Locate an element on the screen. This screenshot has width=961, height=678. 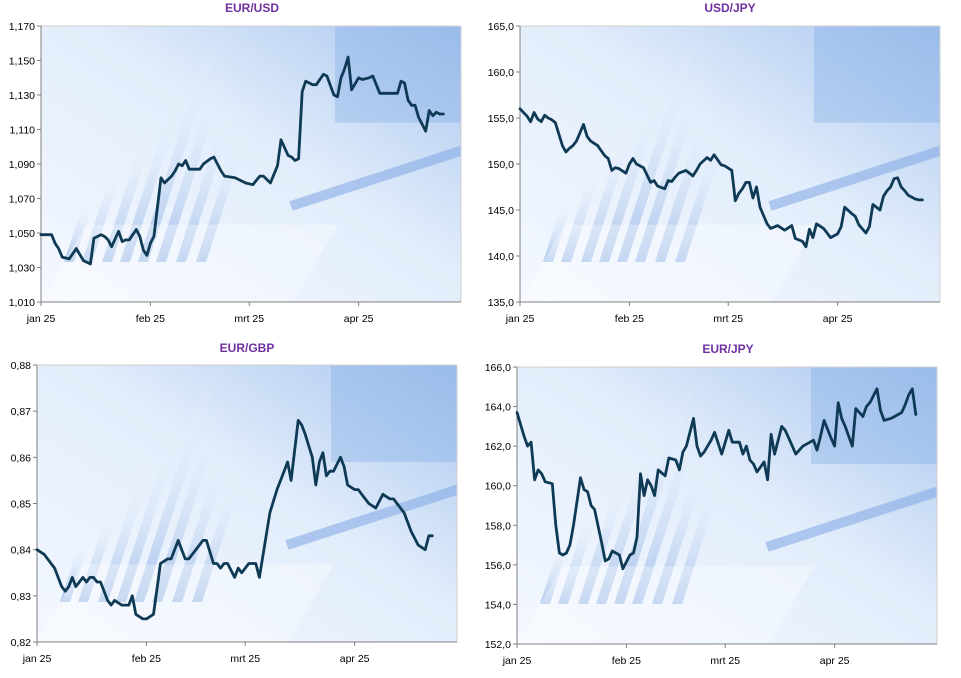
y-tick-label: 0,87 is located at coordinates (21, 412).